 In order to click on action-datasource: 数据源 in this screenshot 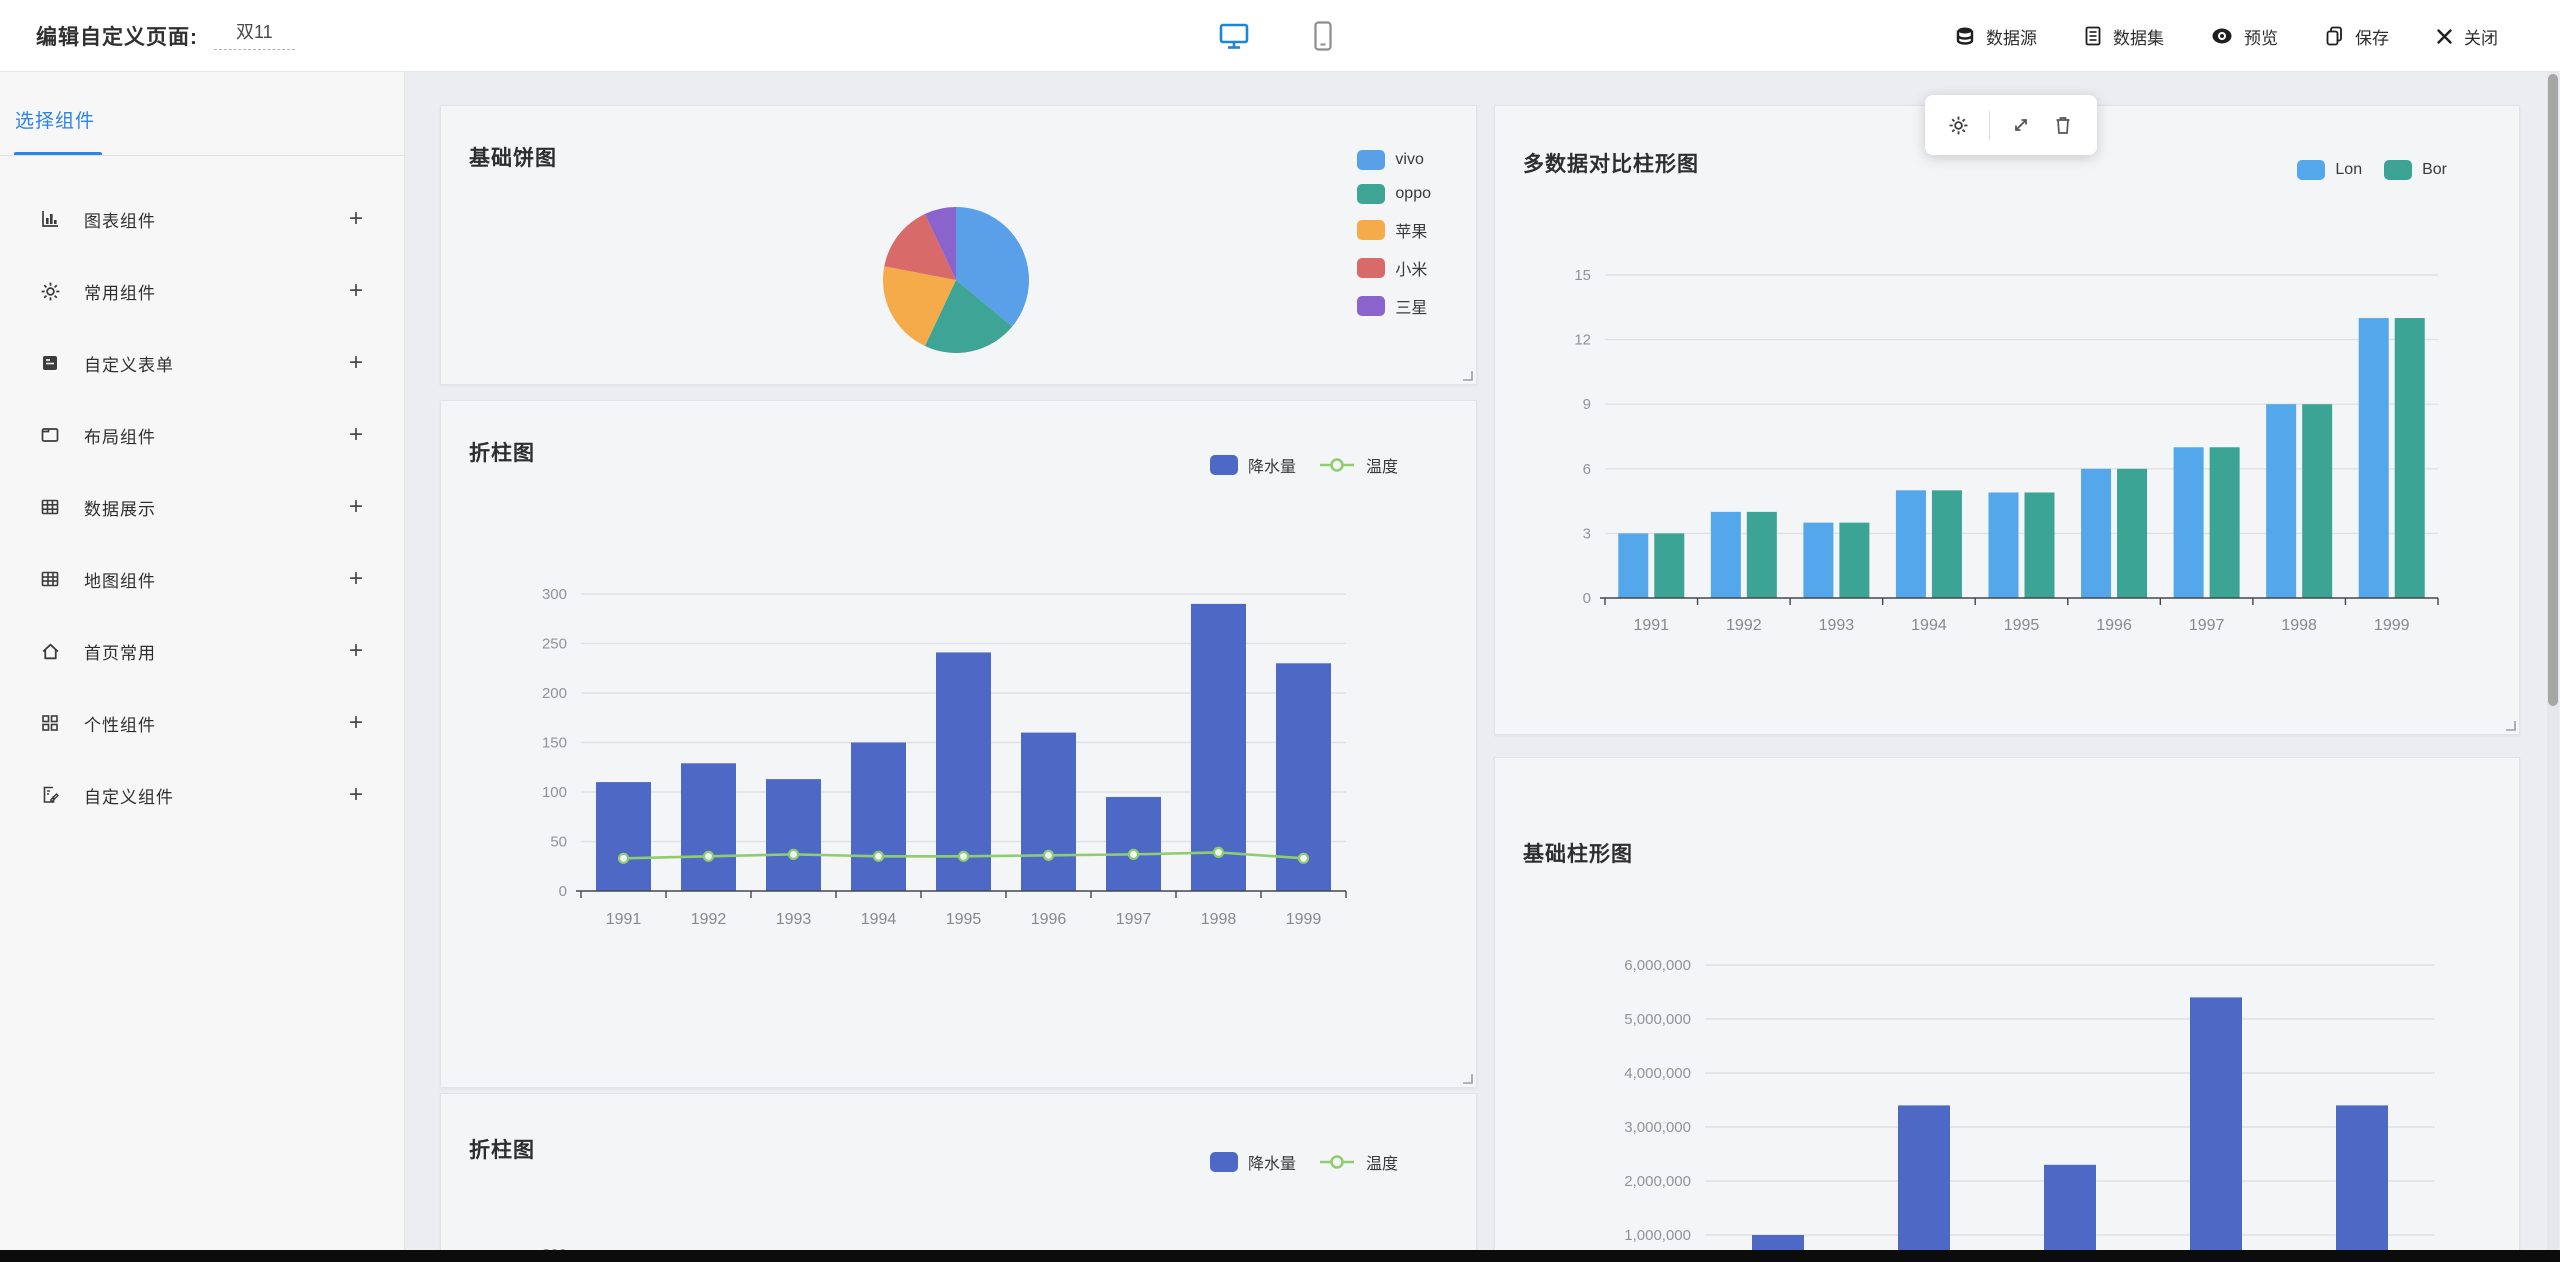, I will do `click(1995, 36)`.